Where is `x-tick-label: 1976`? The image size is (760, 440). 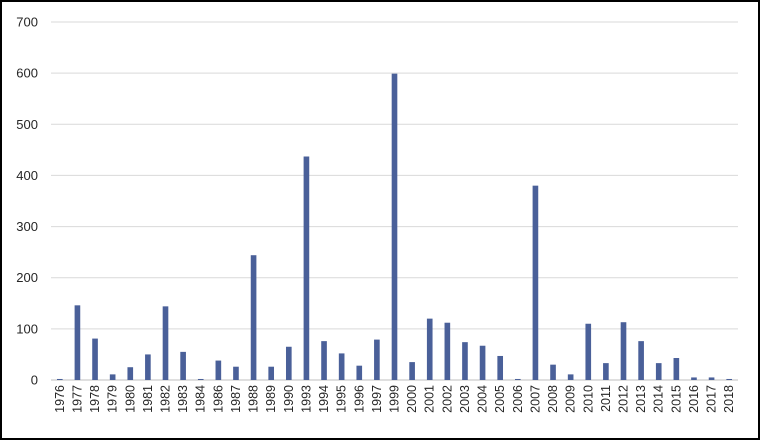
x-tick-label: 1976 is located at coordinates (60, 399).